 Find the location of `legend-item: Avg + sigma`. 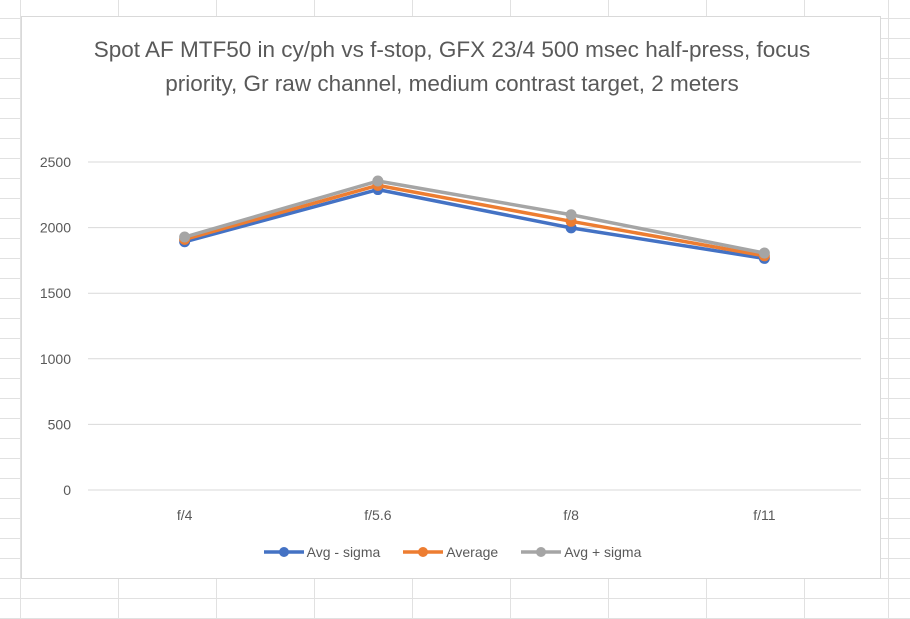

legend-item: Avg + sigma is located at coordinates (580, 552).